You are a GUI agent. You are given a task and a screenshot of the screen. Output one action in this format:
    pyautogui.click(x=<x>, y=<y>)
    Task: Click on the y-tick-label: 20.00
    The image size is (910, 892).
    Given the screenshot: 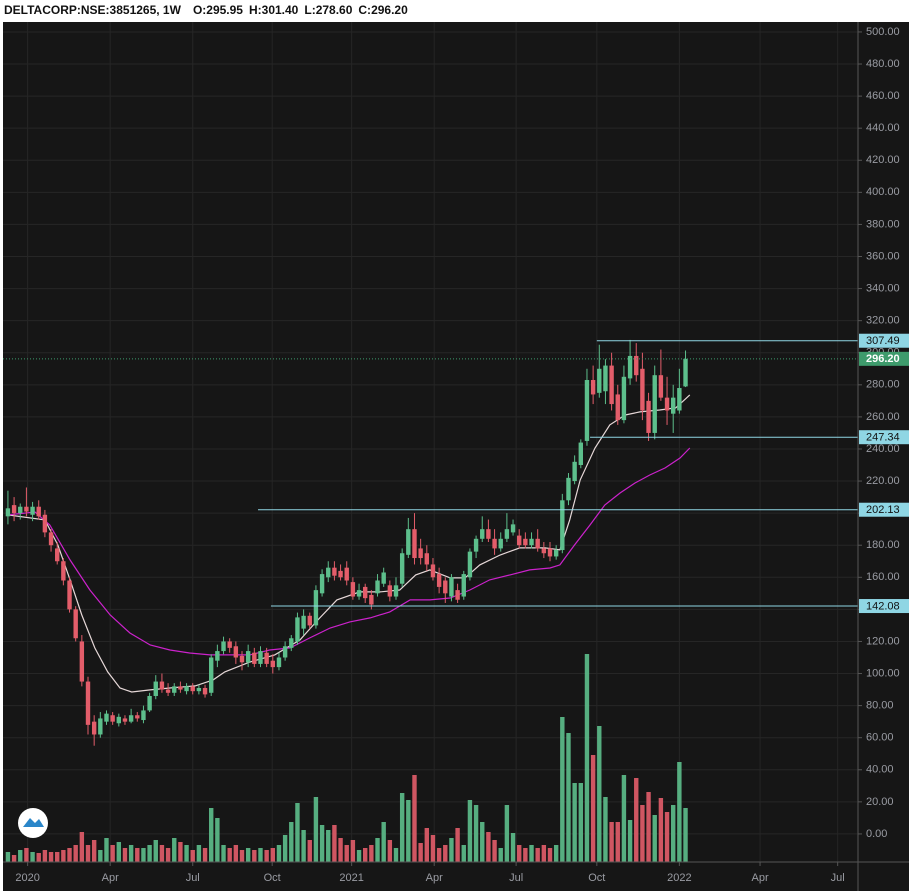 What is the action you would take?
    pyautogui.click(x=880, y=802)
    